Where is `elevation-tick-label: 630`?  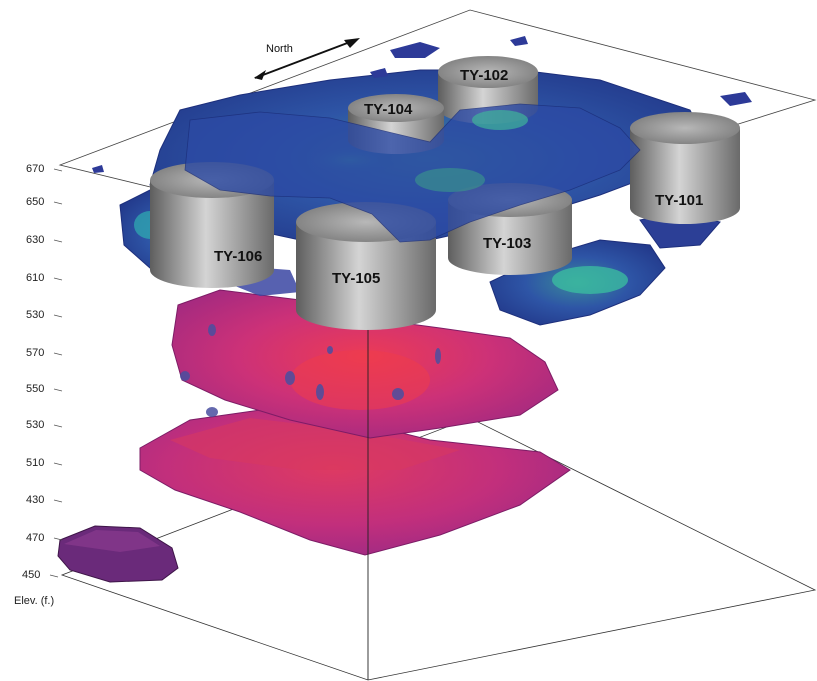 elevation-tick-label: 630 is located at coordinates (35, 240).